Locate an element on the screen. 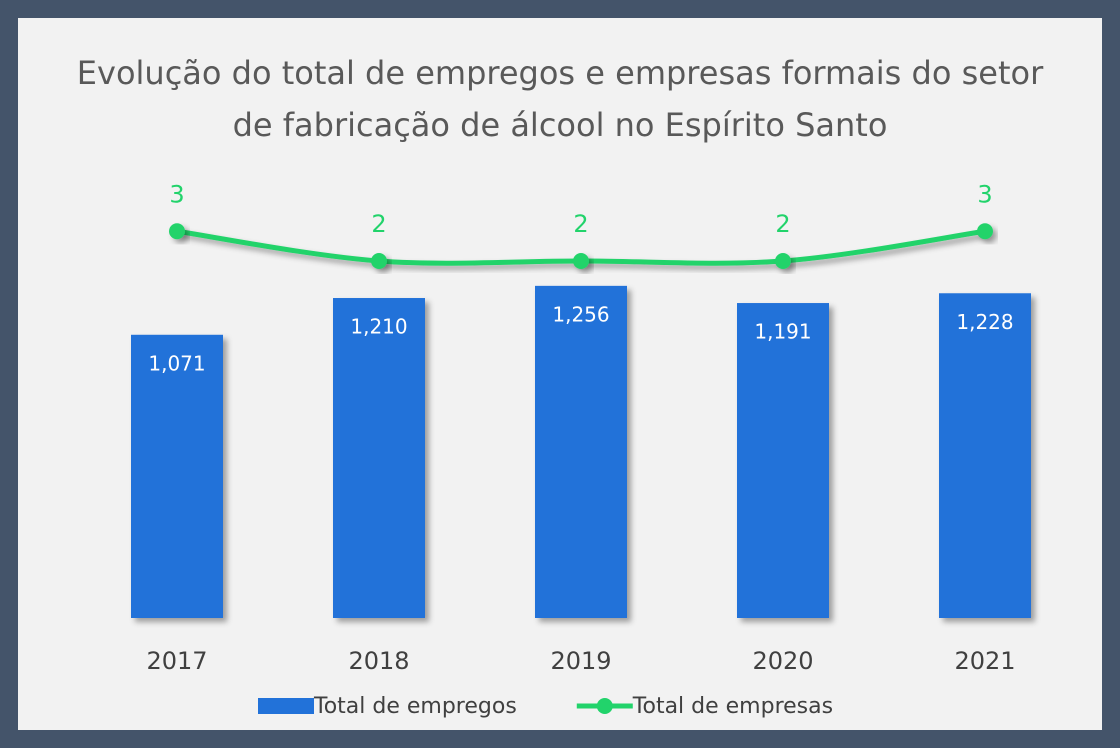 Image resolution: width=1120 pixels, height=748 pixels. data-label: 1,210 is located at coordinates (378, 327).